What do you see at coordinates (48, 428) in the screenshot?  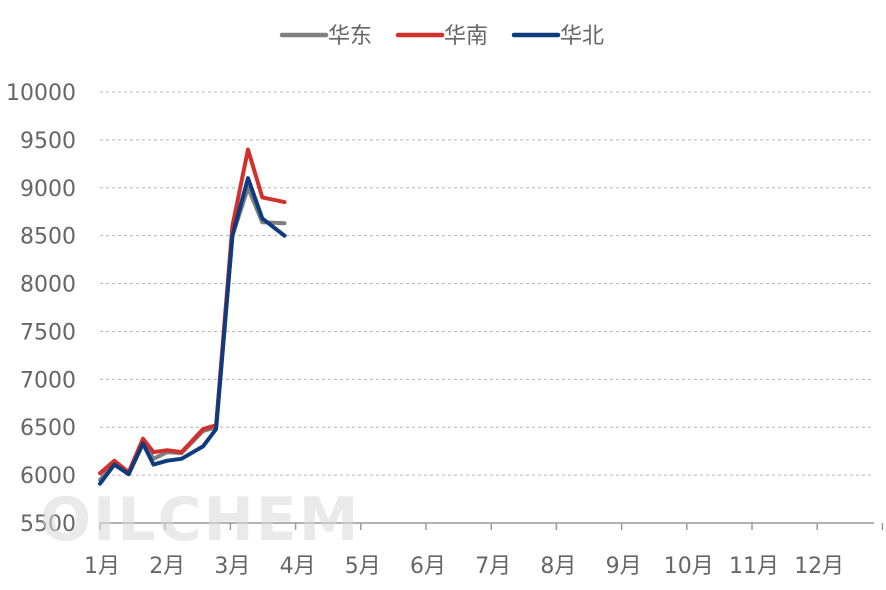 I see `y-tick-label: 6500` at bounding box center [48, 428].